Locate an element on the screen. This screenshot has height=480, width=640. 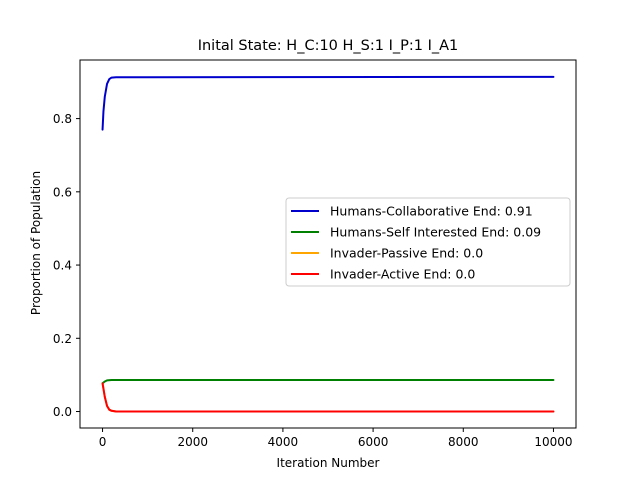
chart-title: Inital State: H_C:10 H_S:1 I_P:1 I_A1 is located at coordinates (328, 46).